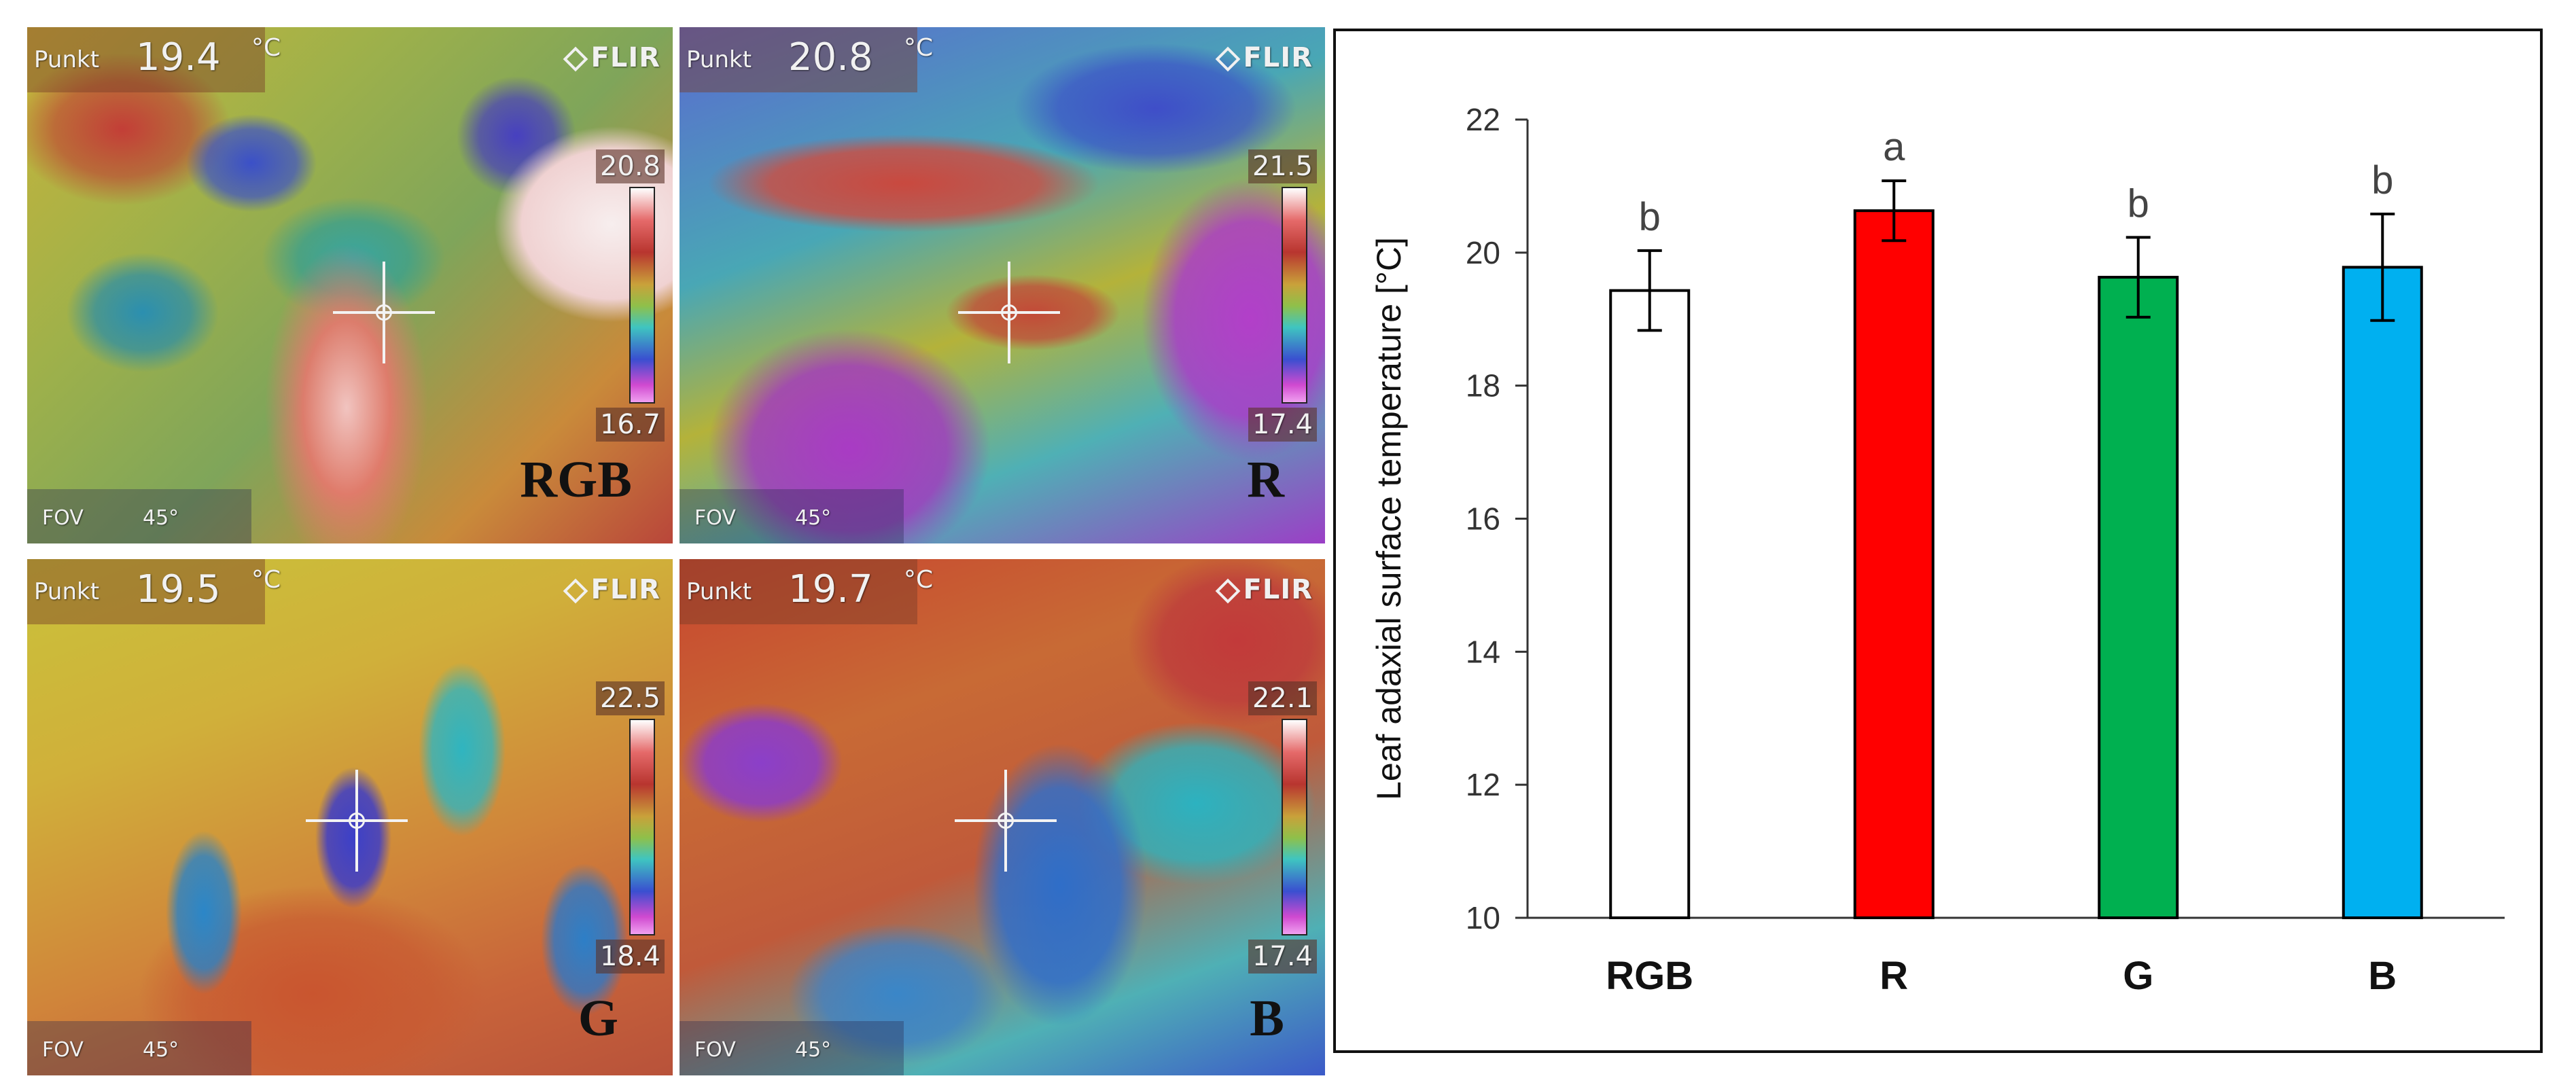  What do you see at coordinates (1265, 480) in the screenshot?
I see `panel-label: R` at bounding box center [1265, 480].